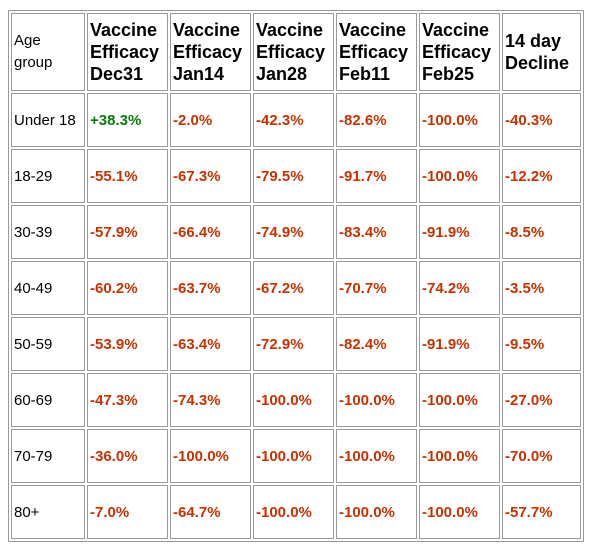 The width and height of the screenshot is (607, 544). I want to click on age-group-cell: 18-29, so click(48, 176).